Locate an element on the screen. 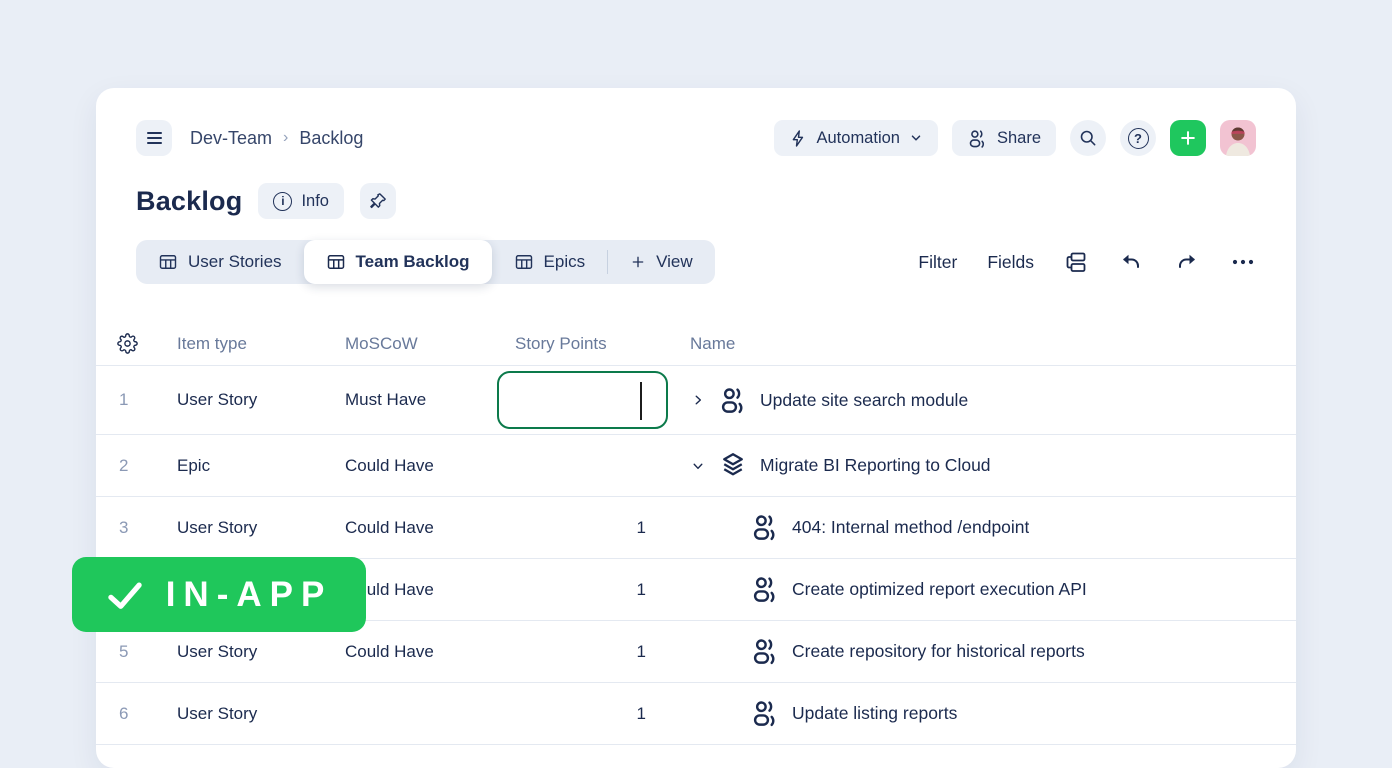 The image size is (1392, 768). tab-epics: Epics is located at coordinates (550, 262).